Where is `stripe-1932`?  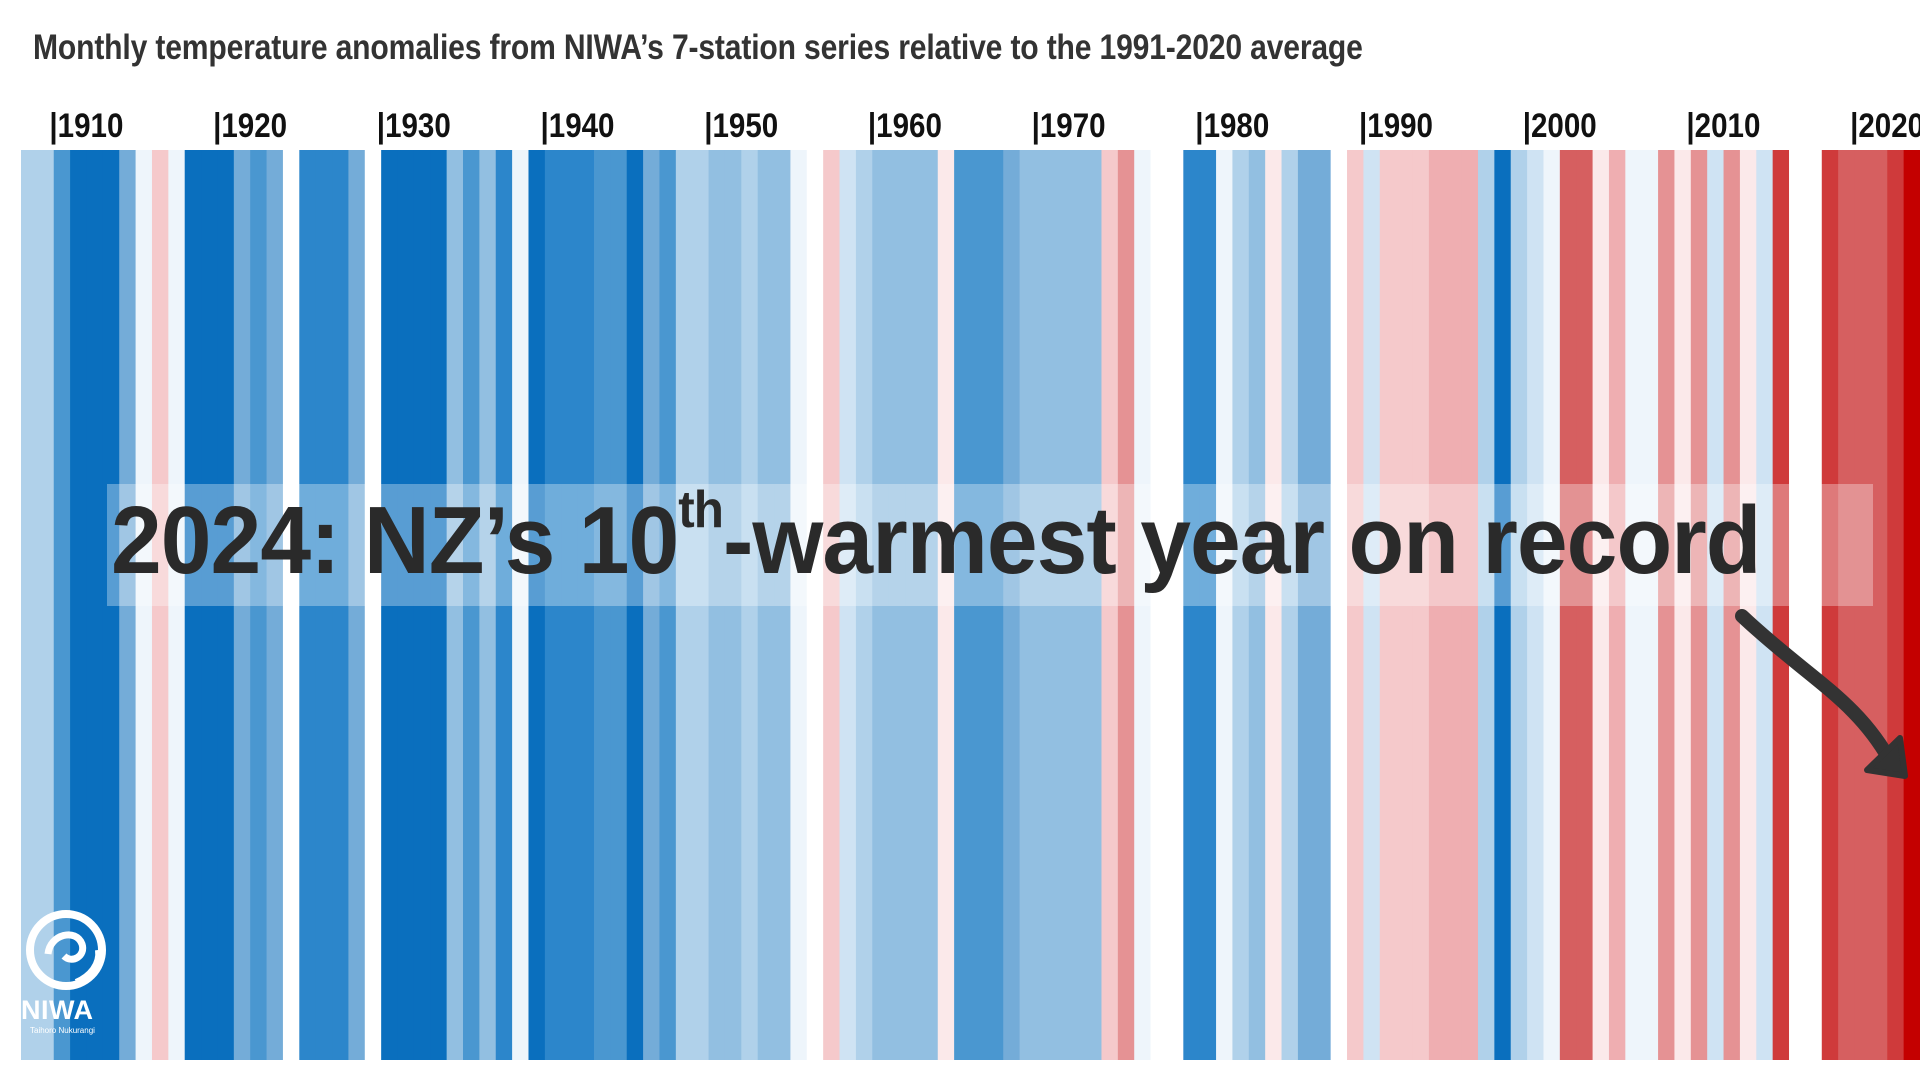 stripe-1932 is located at coordinates (406, 605).